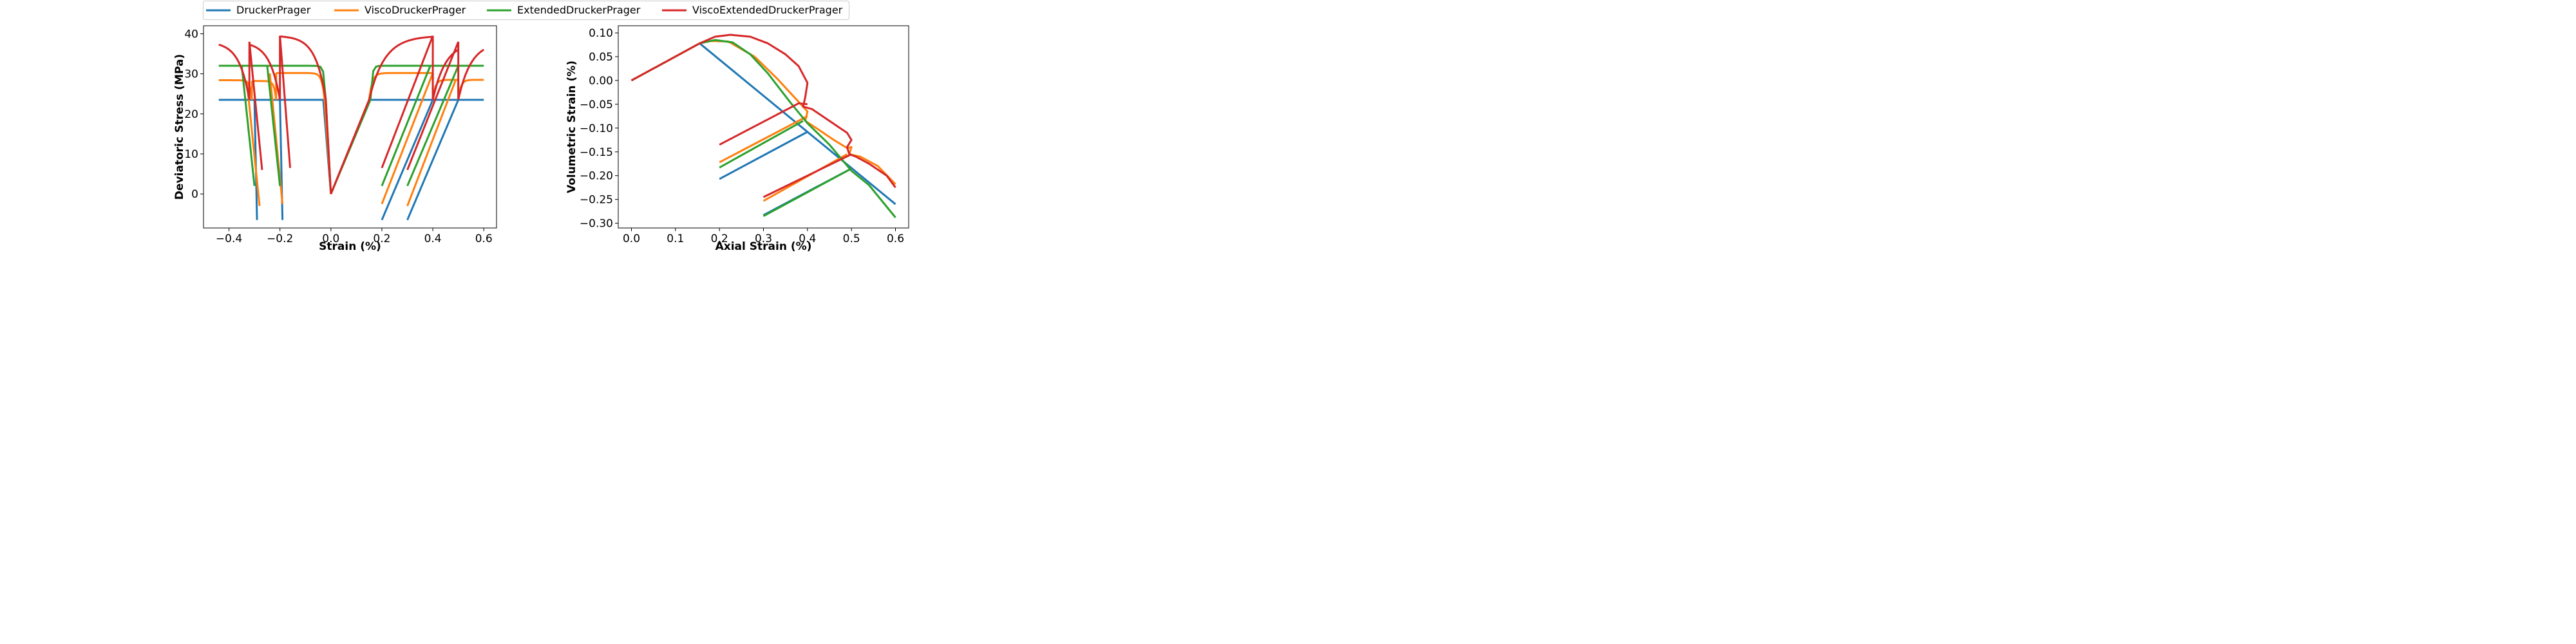 The height and width of the screenshot is (644, 2576). Describe the element at coordinates (601, 58) in the screenshot. I see `y-tick-label-1: 0.05` at that location.